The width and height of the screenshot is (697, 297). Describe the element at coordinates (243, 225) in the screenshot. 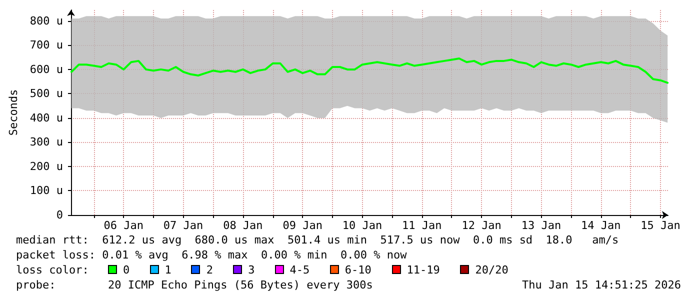

I see `x-tick-label: 08 Jan` at that location.